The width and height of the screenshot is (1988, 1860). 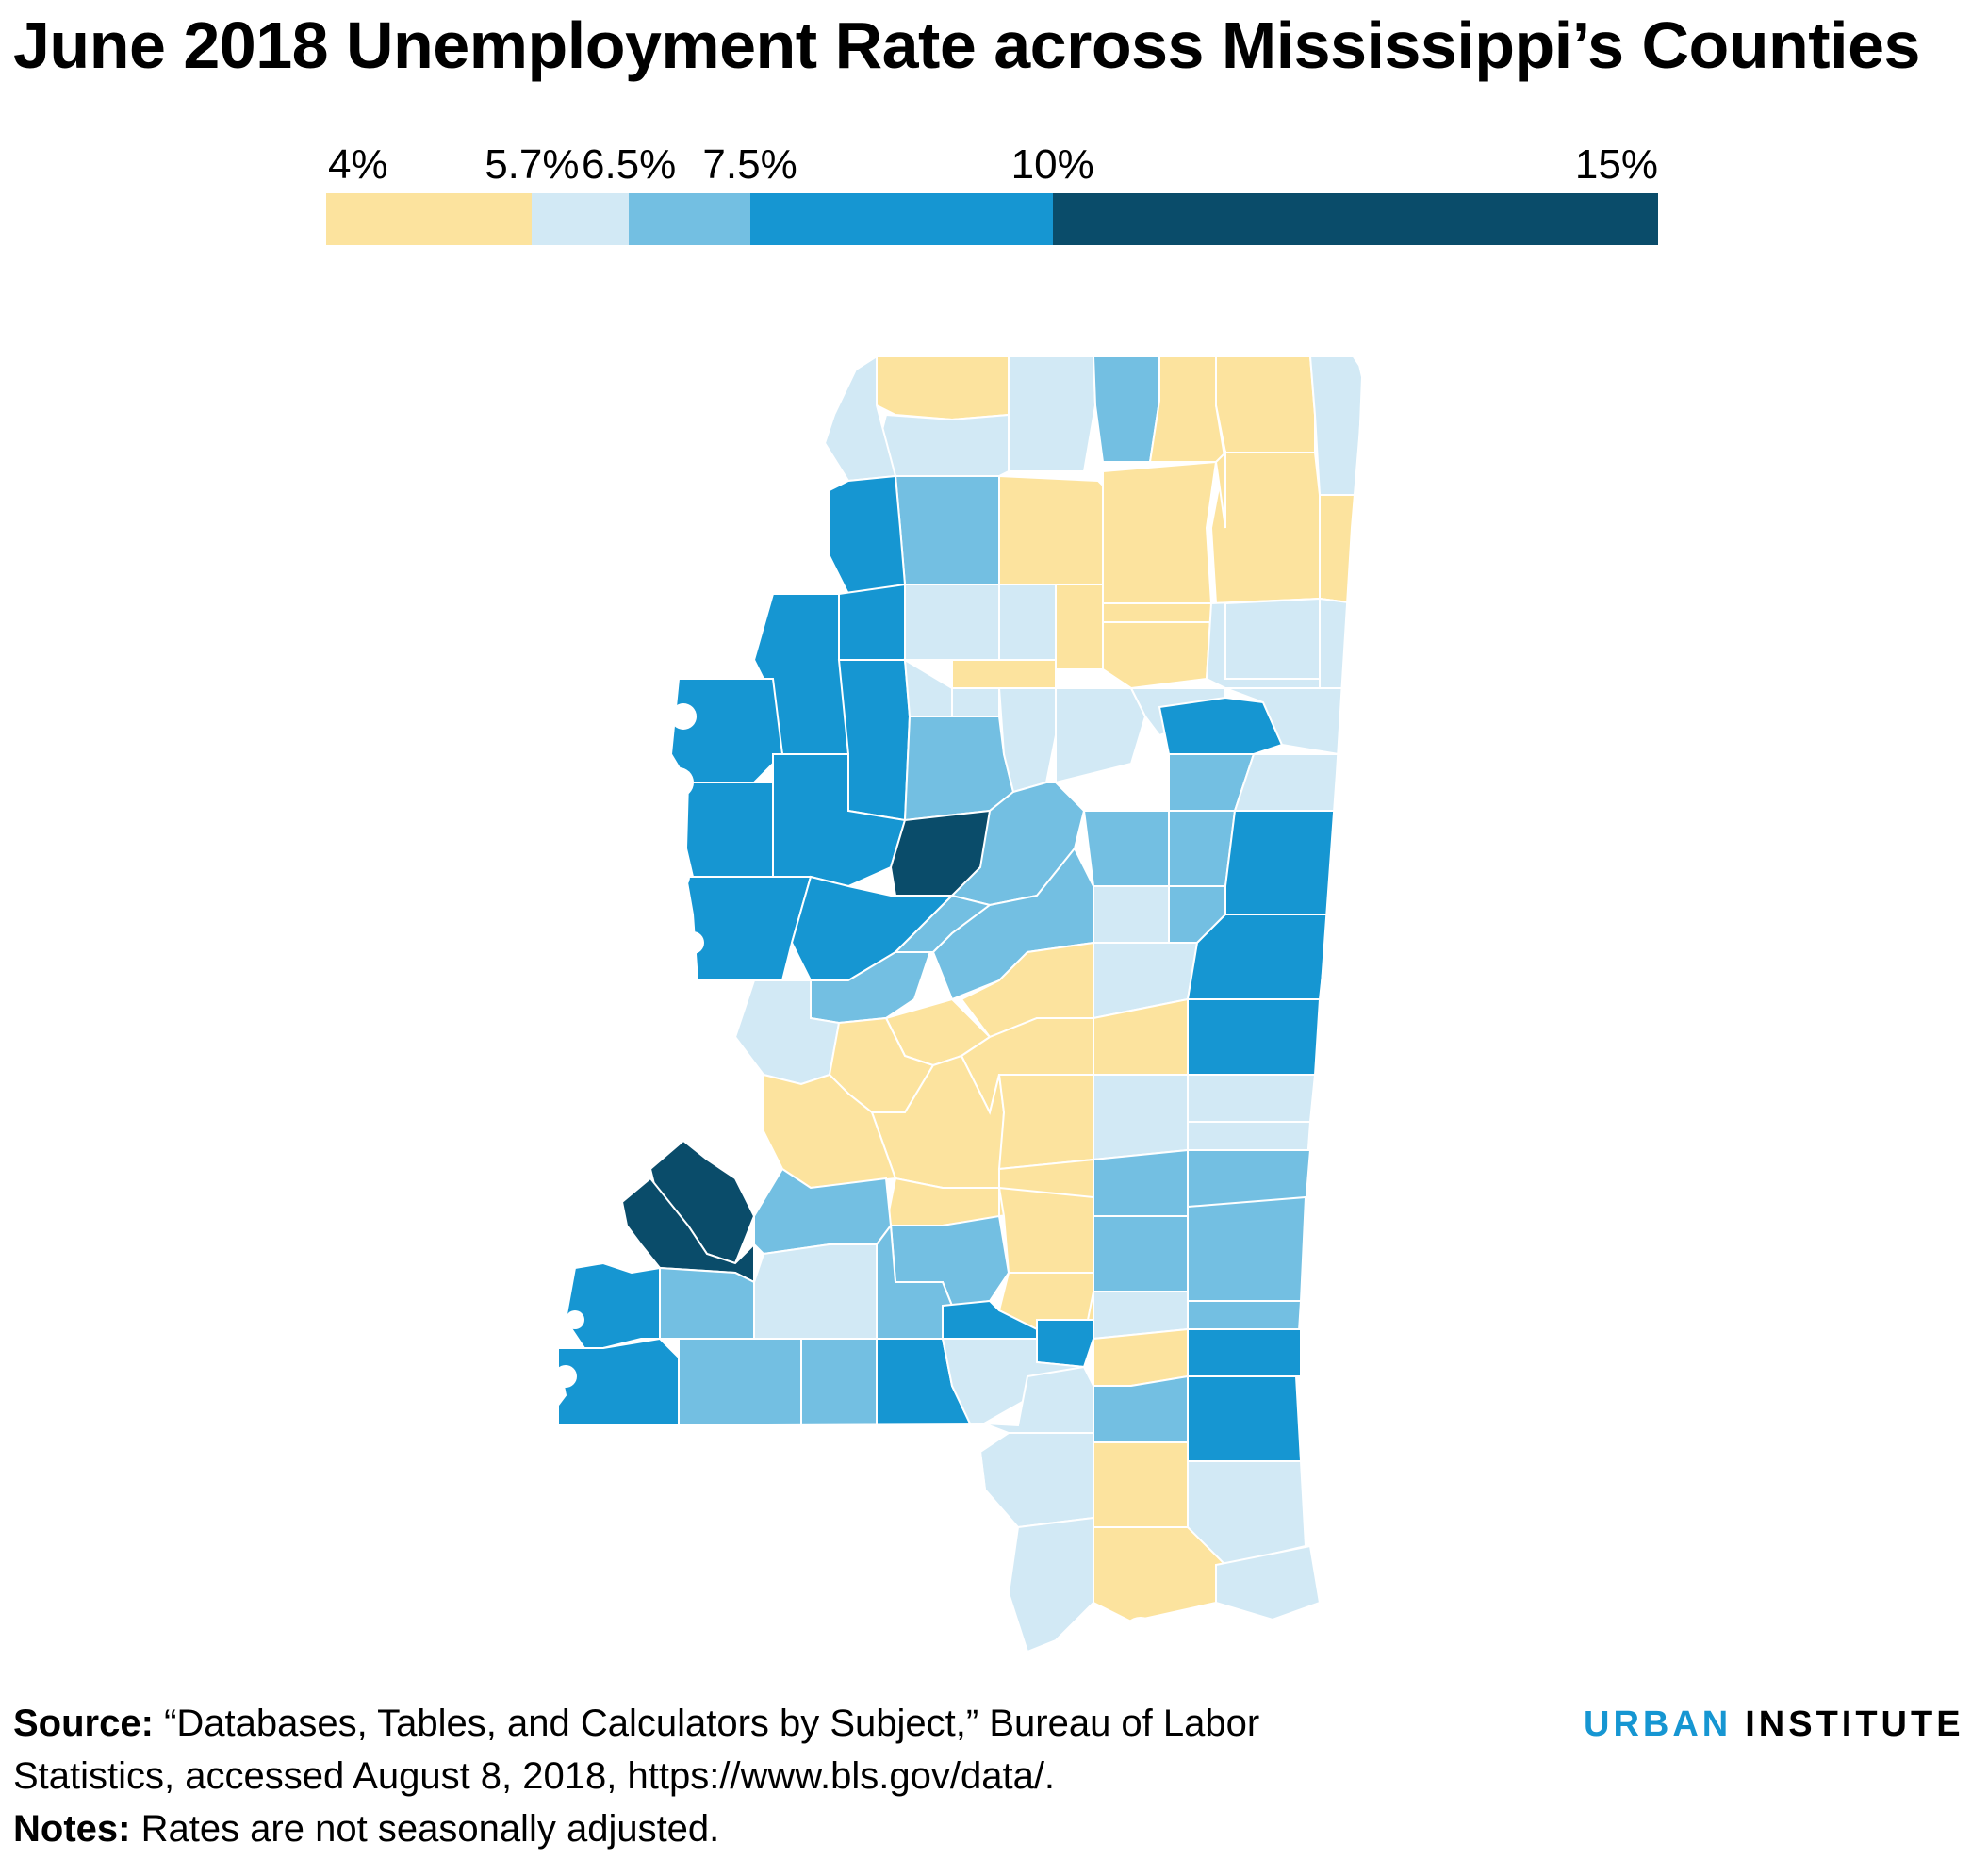 What do you see at coordinates (532, 164) in the screenshot?
I see `legend-tick-label: 5.7%` at bounding box center [532, 164].